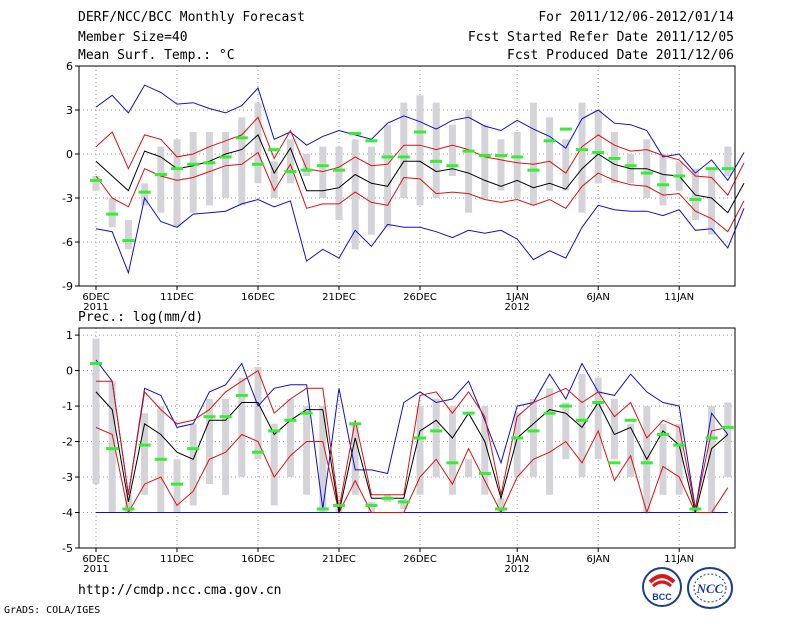 The width and height of the screenshot is (800, 618). I want to click on prec-ytick-label: 0, so click(69, 371).